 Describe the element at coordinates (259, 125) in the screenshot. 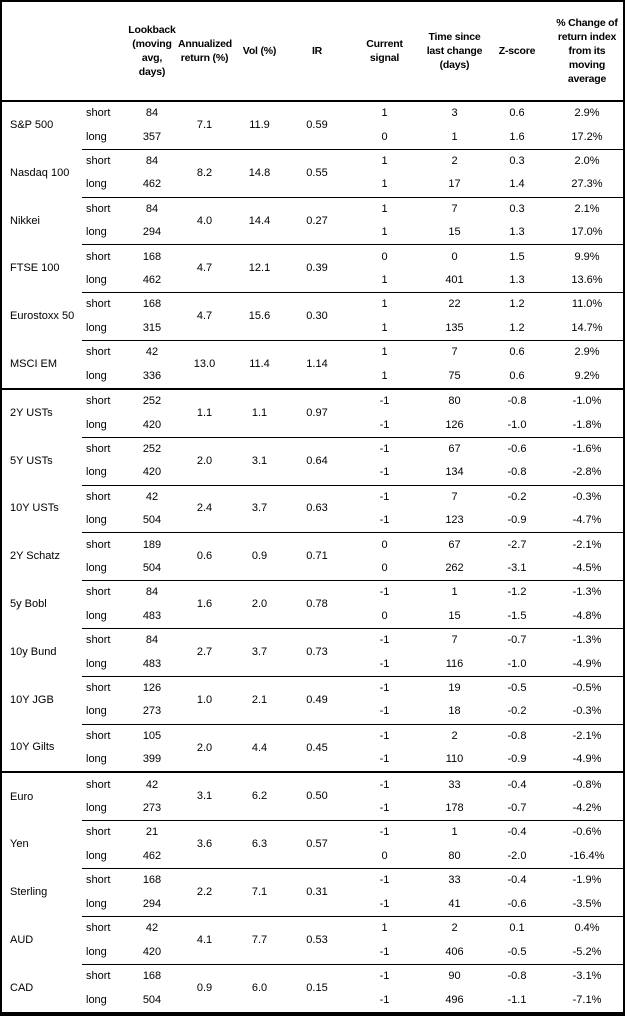

I see `vol-cell: 11.9` at that location.